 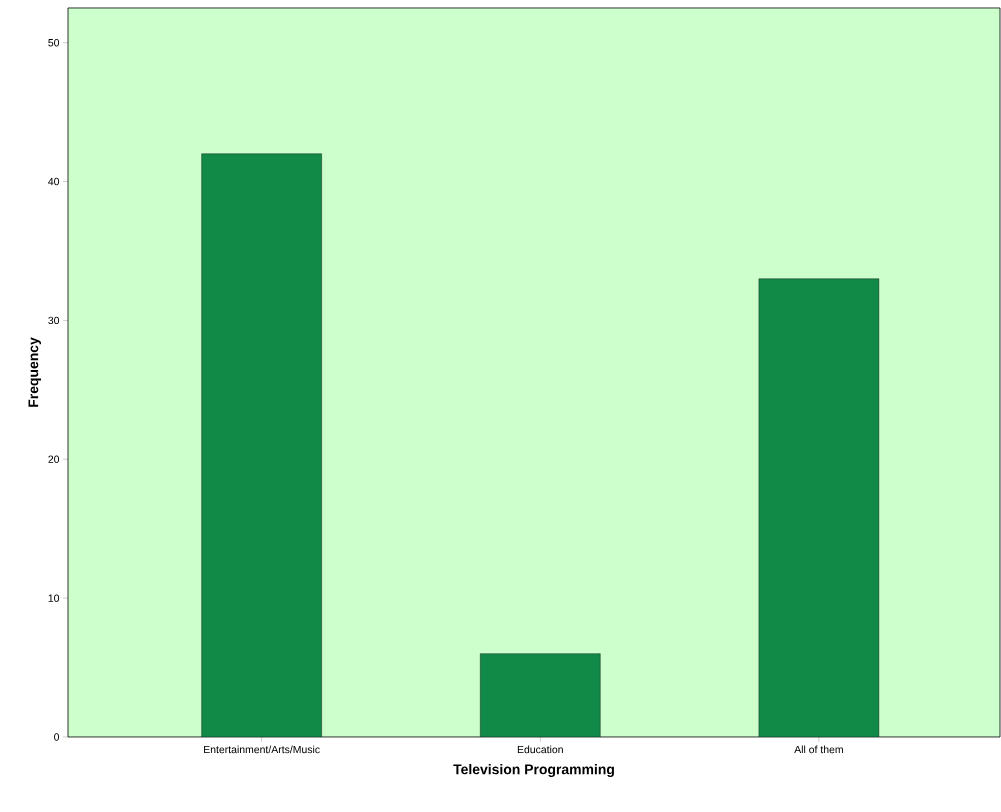 What do you see at coordinates (262, 749) in the screenshot?
I see `x-tick-label: Entertainment/Arts/Music` at bounding box center [262, 749].